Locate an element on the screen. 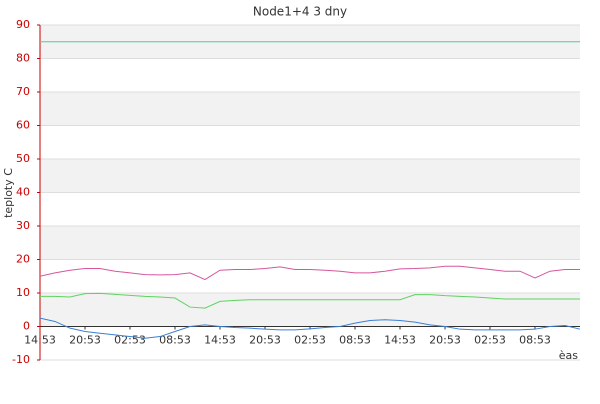 This screenshot has width=600, height=404. y-tick-label: 70 is located at coordinates (23, 91).